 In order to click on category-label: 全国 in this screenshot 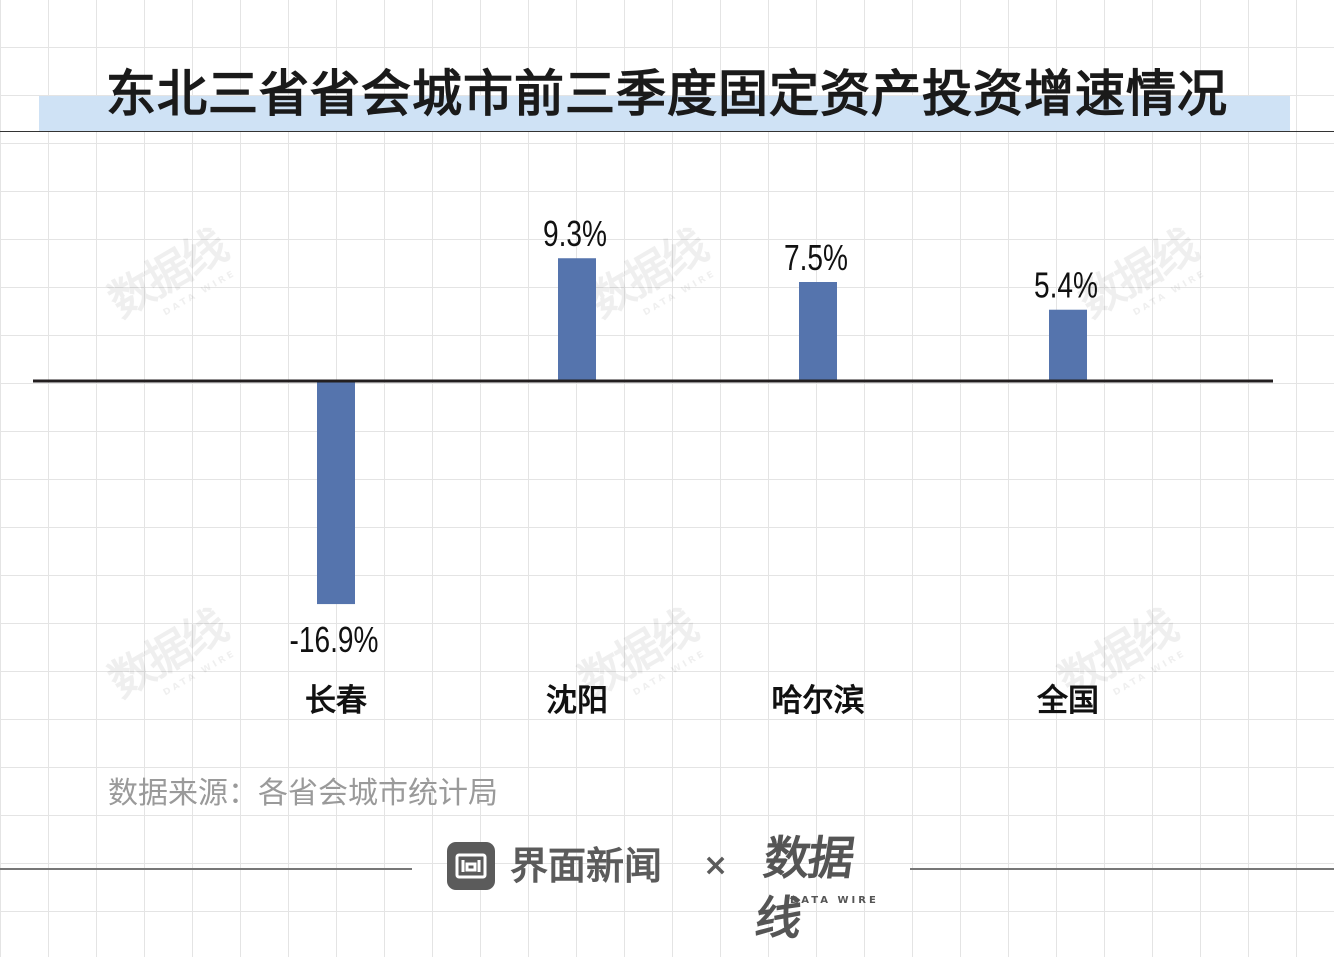, I will do `click(1067, 701)`.